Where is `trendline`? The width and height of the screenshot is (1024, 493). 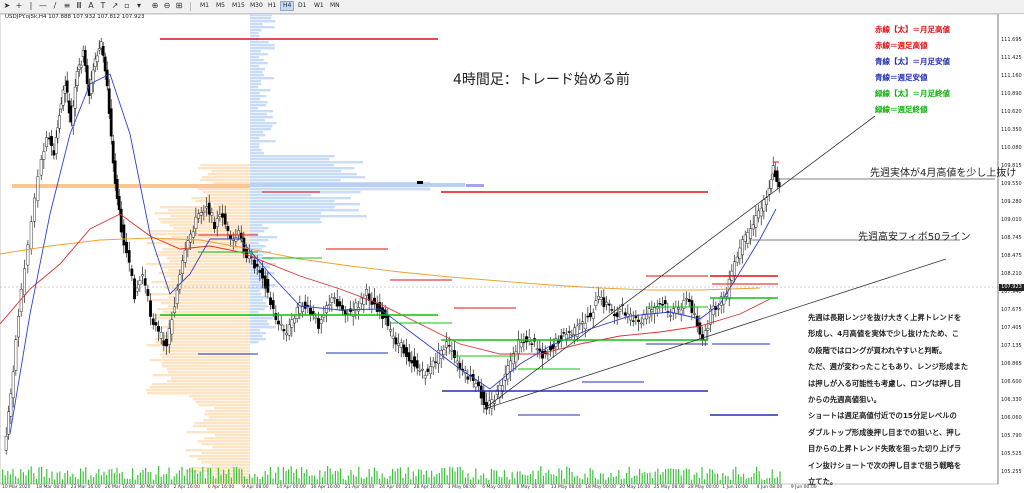
trendline is located at coordinates (715, 334).